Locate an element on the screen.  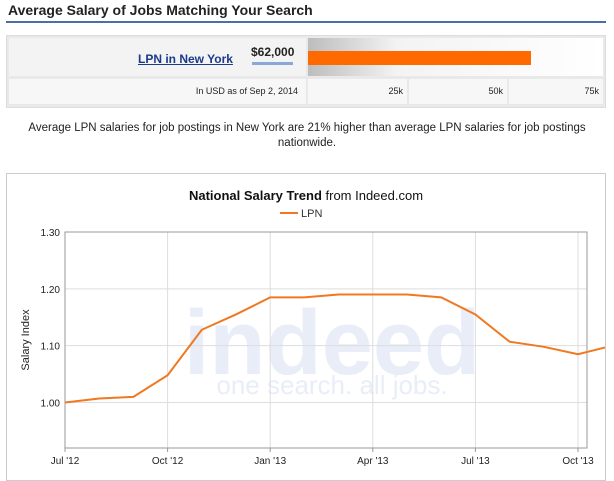
chart-title-main: National Salary Trend is located at coordinates (255, 195).